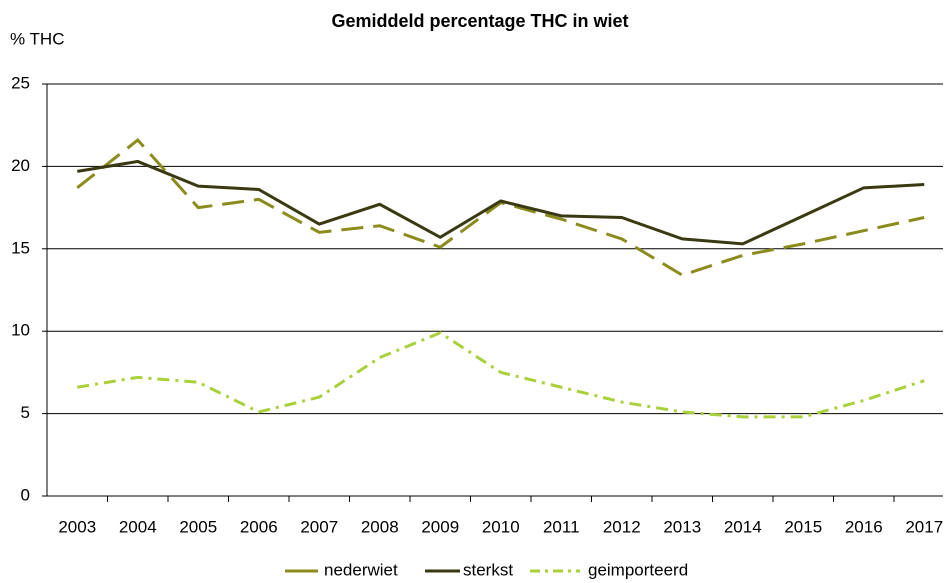 The width and height of the screenshot is (944, 583). What do you see at coordinates (380, 526) in the screenshot?
I see `x-tick-label: 2008` at bounding box center [380, 526].